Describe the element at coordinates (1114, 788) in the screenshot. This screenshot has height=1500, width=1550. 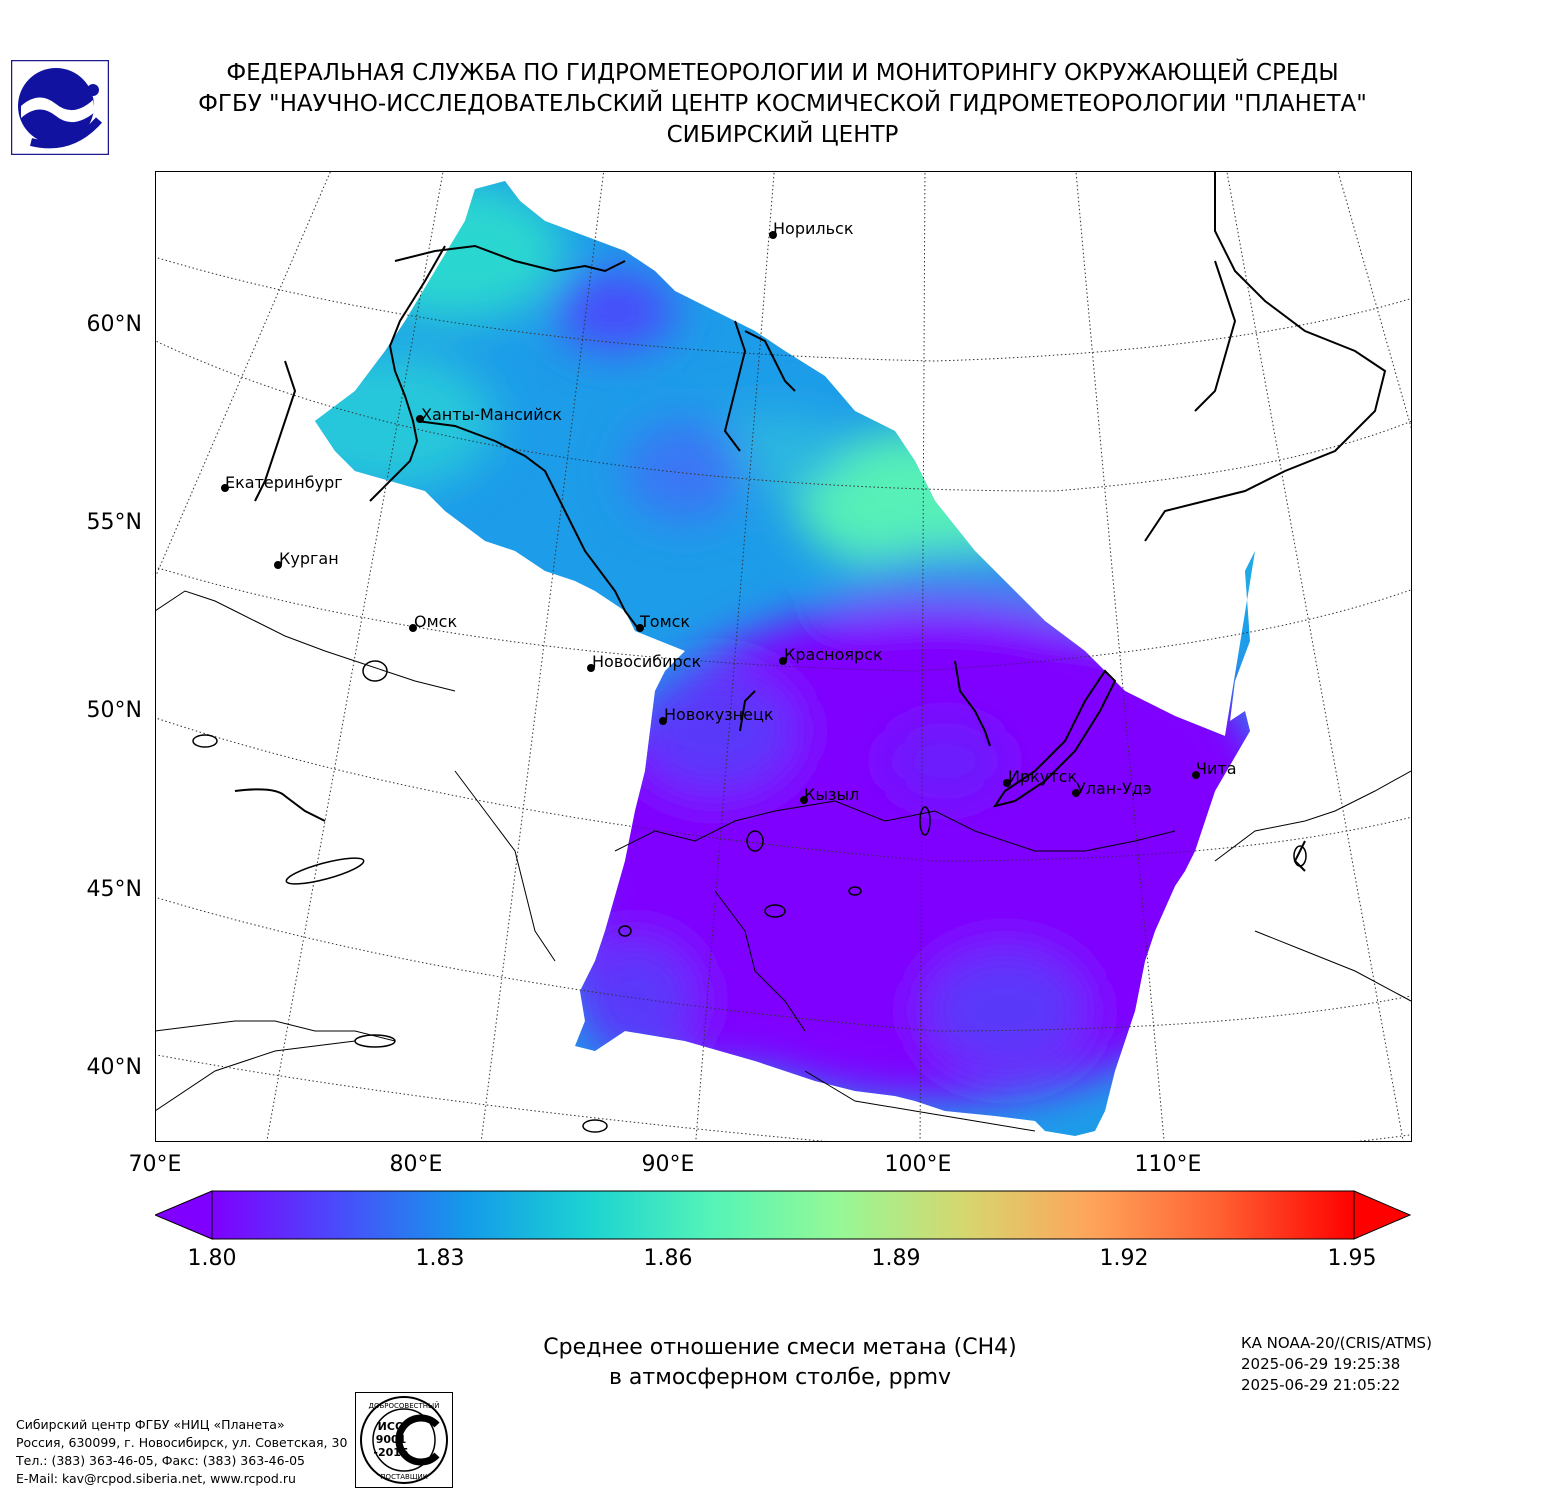
I see `city-label: Улан-Удэ` at that location.